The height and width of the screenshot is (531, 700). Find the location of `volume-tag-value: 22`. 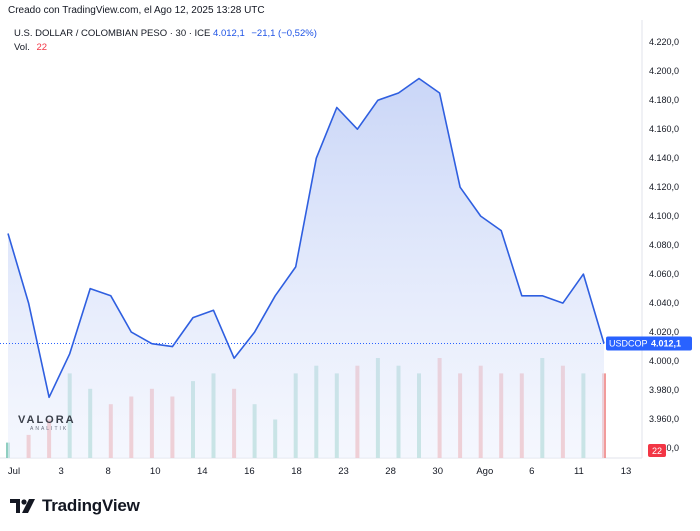

volume-tag-value: 22 is located at coordinates (657, 451).